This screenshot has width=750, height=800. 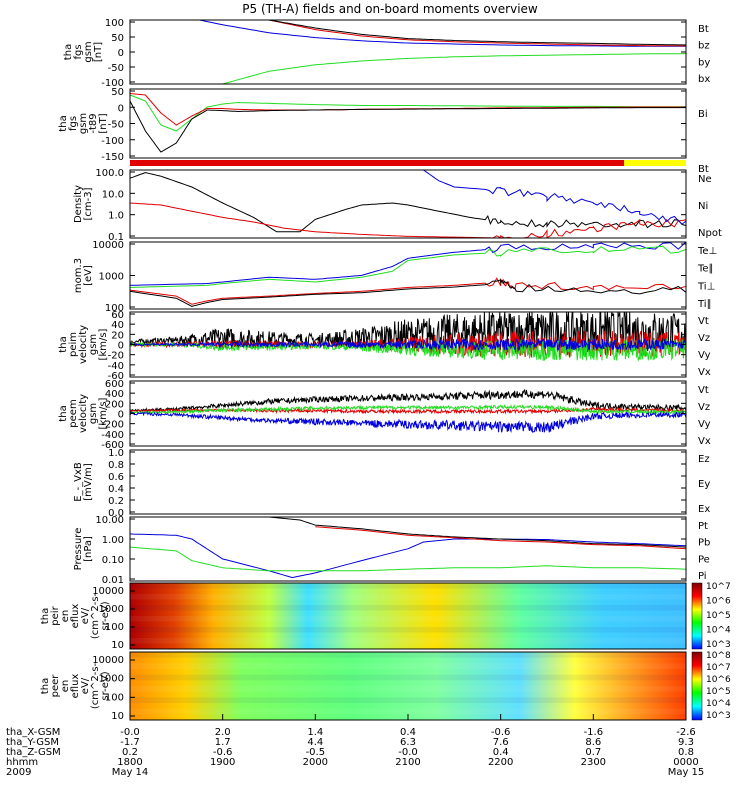 I want to click on y-tick-label: 40, so click(x=117, y=325).